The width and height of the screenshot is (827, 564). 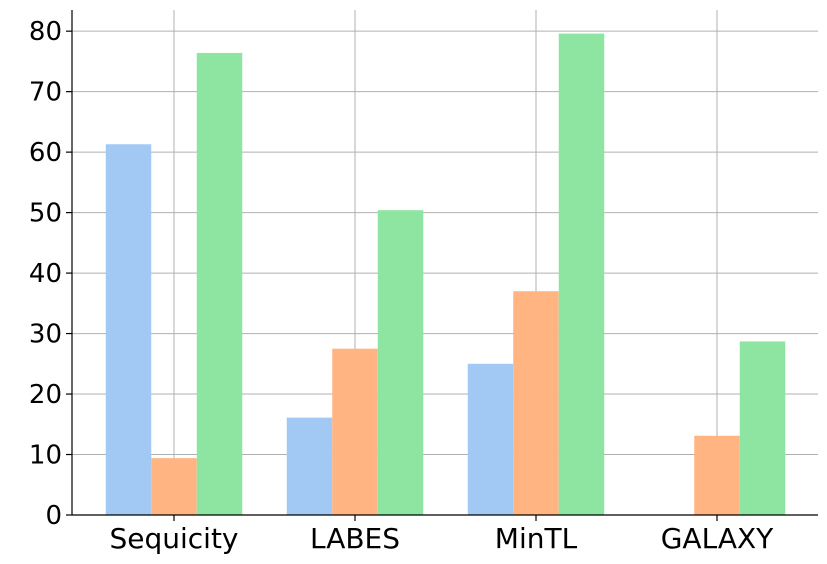 What do you see at coordinates (355, 538) in the screenshot?
I see `x-tick-label: LABES` at bounding box center [355, 538].